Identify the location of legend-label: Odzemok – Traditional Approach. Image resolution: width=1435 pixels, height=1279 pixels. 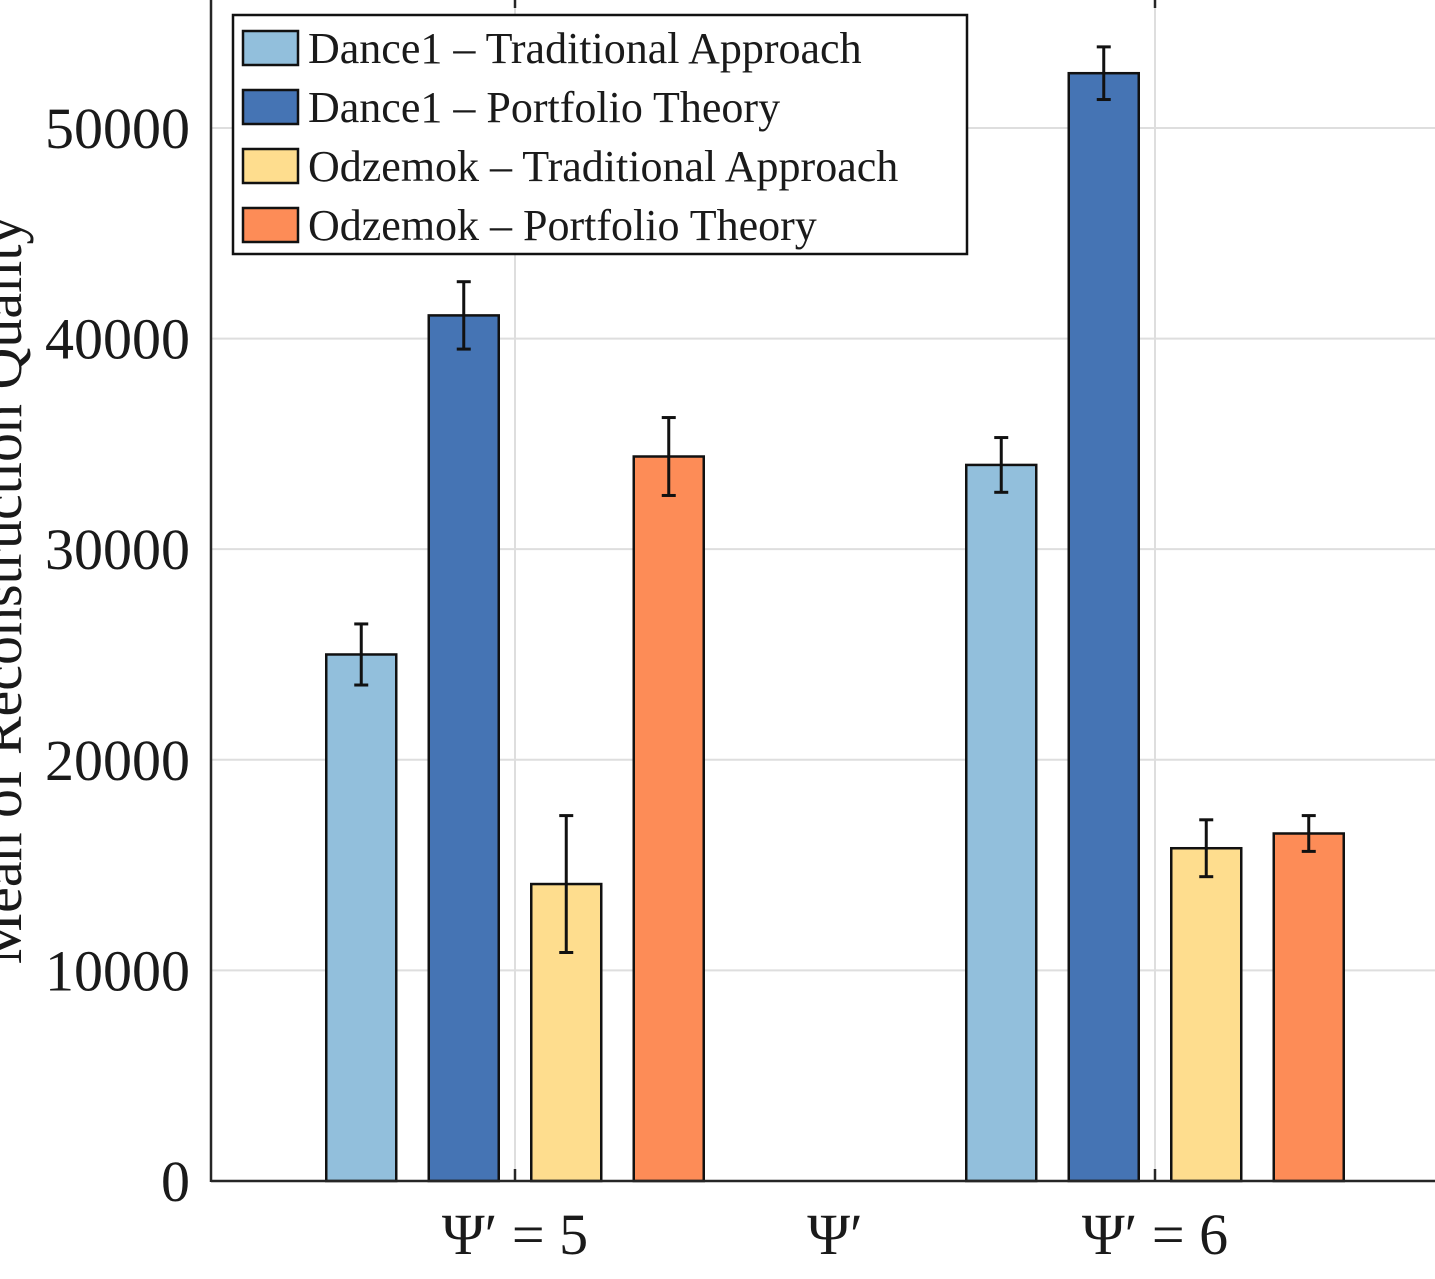
(603, 166).